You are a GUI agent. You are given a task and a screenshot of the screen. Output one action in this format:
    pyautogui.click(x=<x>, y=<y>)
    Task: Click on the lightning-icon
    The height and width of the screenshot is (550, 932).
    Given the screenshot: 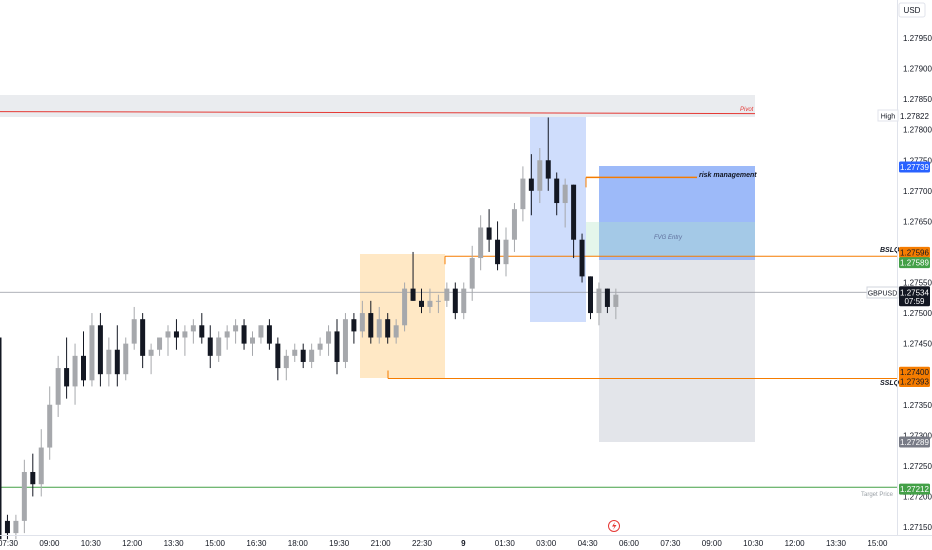 What is the action you would take?
    pyautogui.click(x=614, y=526)
    